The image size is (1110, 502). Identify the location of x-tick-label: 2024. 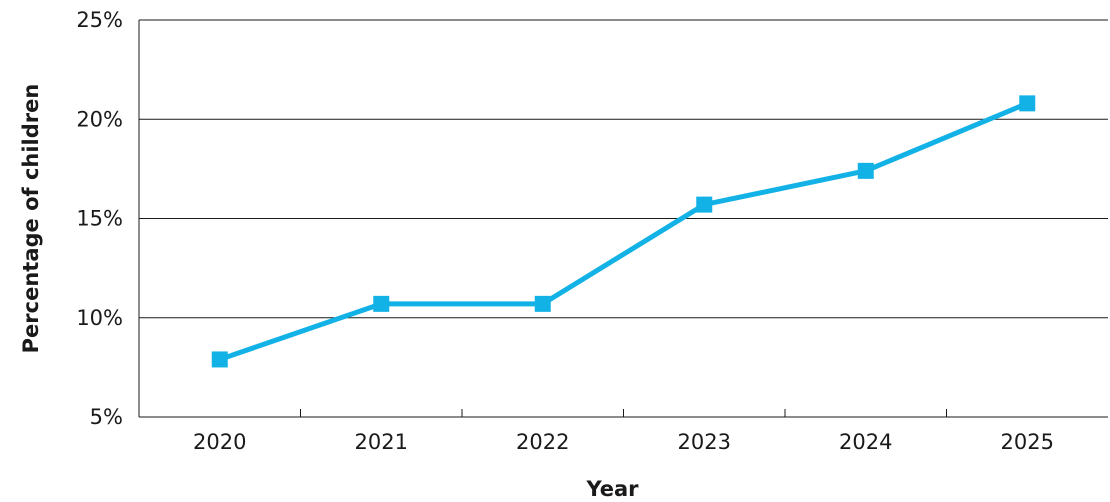
(865, 442).